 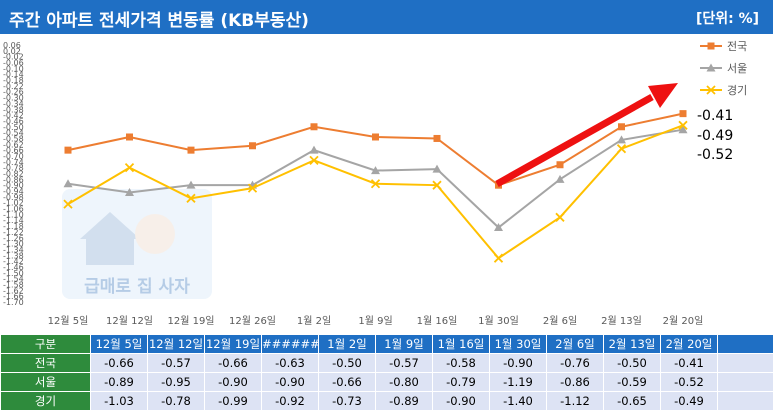 I want to click on end-value-label: -0.52, so click(x=715, y=155).